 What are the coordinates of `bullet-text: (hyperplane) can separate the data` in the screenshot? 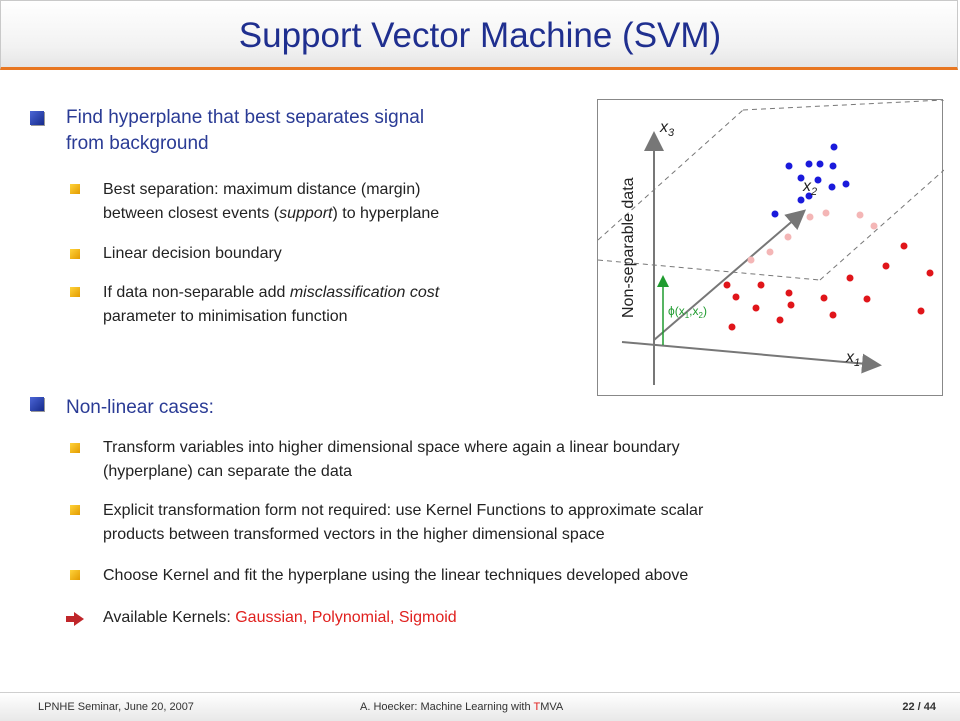 It's located at (228, 471).